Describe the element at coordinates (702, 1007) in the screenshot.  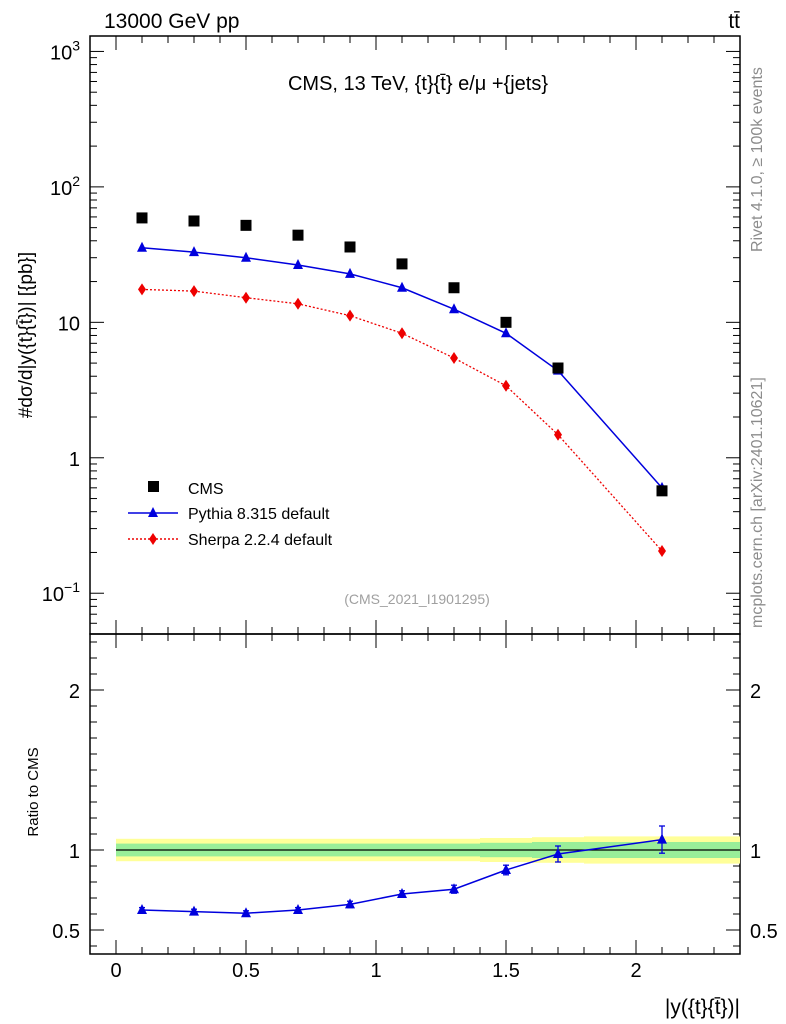
I see `x-axis-label: |y({t}{t̄})|` at that location.